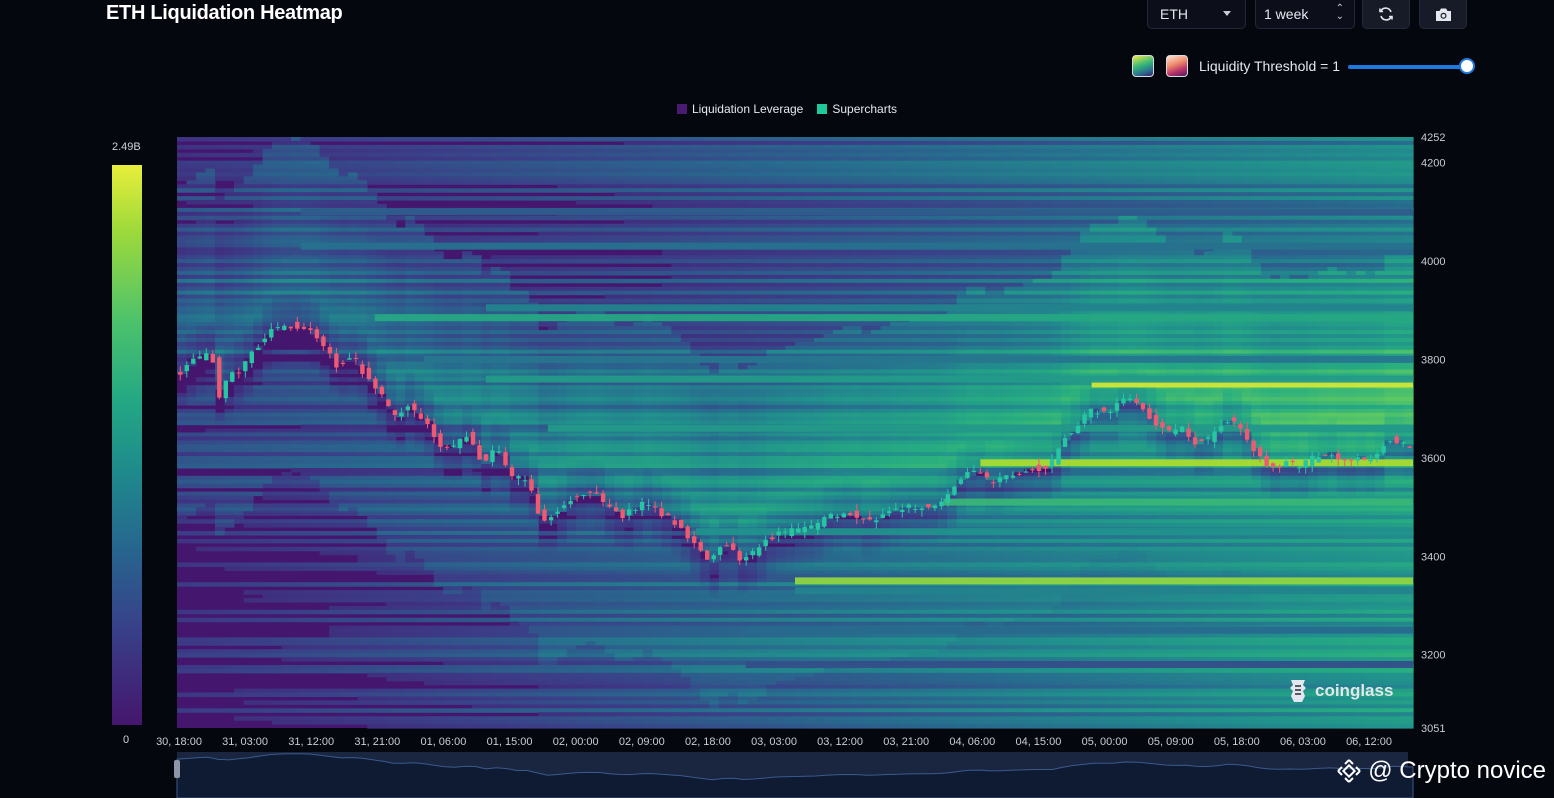  Describe the element at coordinates (1305, 14) in the screenshot. I see `range-select: 1 week ⌃ ⌄` at that location.